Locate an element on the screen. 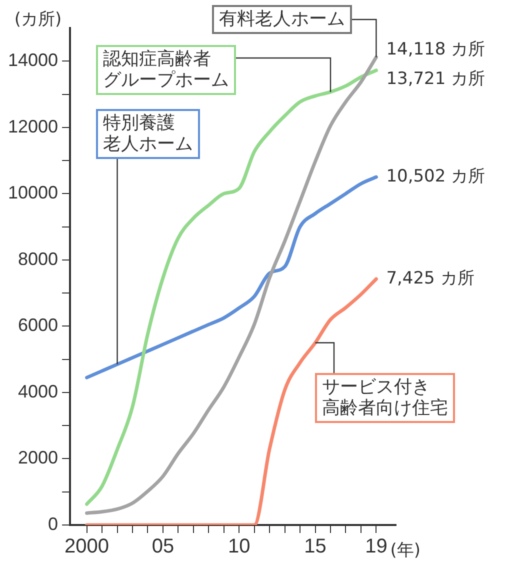 This screenshot has height=567, width=506. text: 有料老人ホーム is located at coordinates (282, 19).